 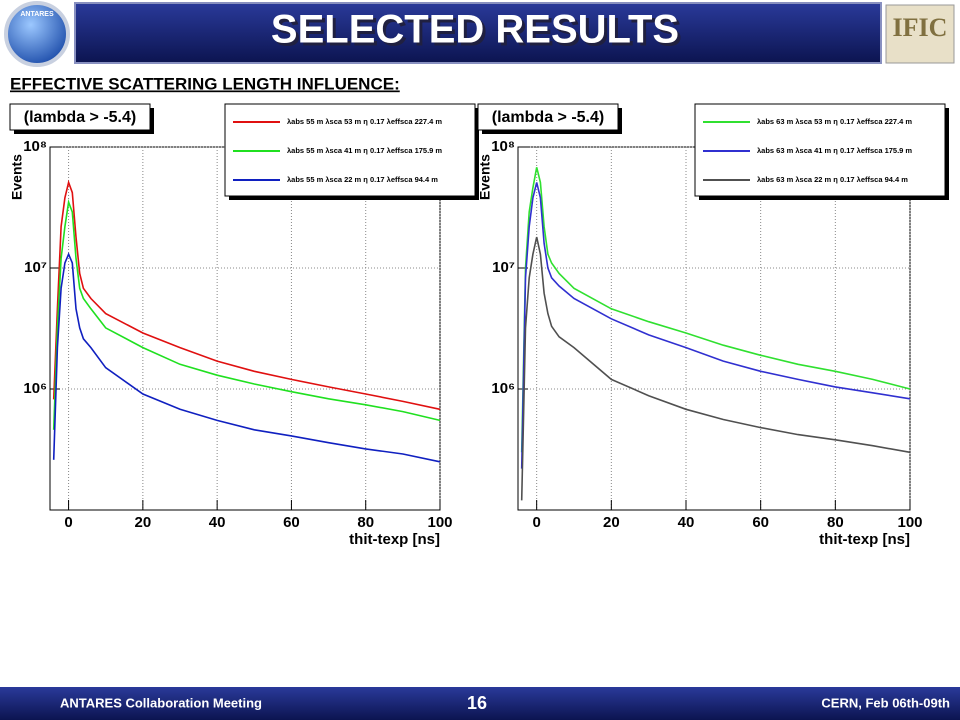 What do you see at coordinates (885, 702) in the screenshot?
I see `footer-right: CERN, Feb 06th-09th` at bounding box center [885, 702].